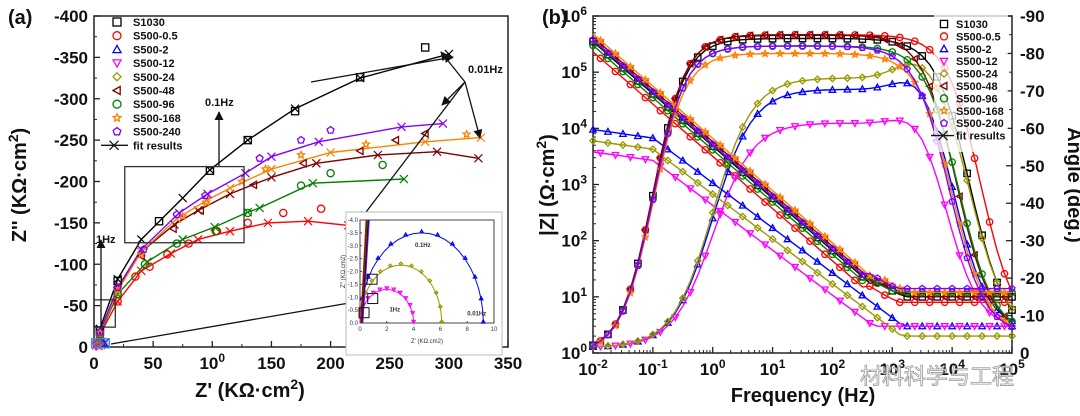 The height and width of the screenshot is (416, 1080). What do you see at coordinates (167, 254) in the screenshot?
I see `data-point-s500-0.5` at bounding box center [167, 254].